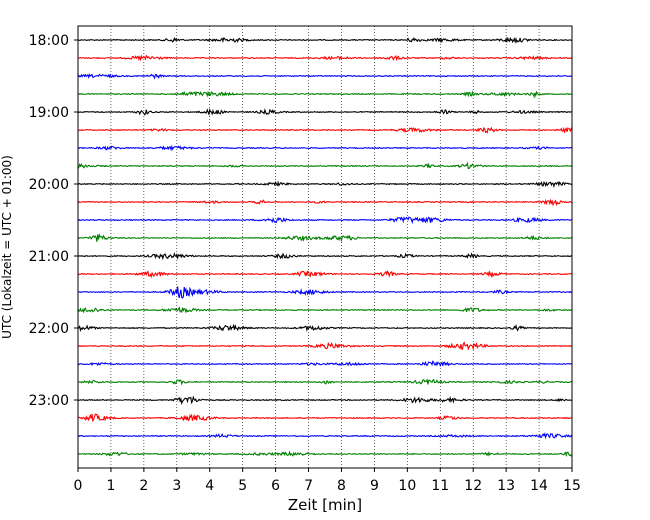  What do you see at coordinates (325, 184) in the screenshot?
I see `trace-2000` at bounding box center [325, 184].